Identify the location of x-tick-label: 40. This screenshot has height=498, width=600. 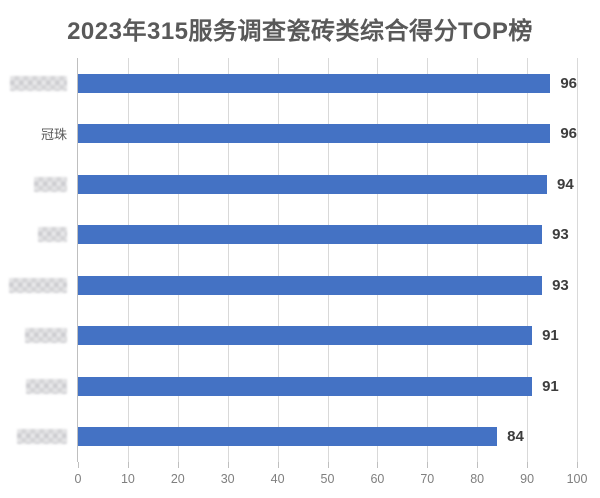
(277, 479).